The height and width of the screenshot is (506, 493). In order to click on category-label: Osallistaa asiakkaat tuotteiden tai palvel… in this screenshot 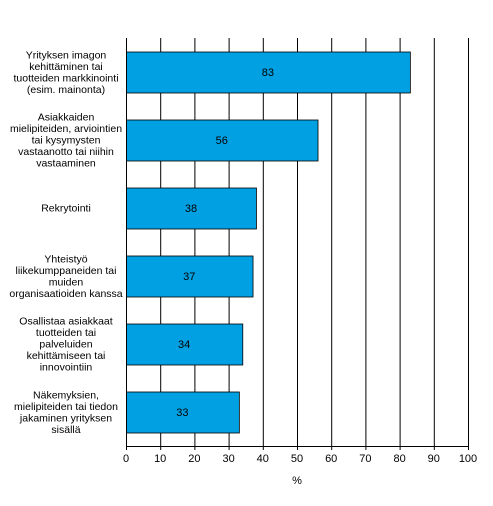, I will do `click(65, 345)`.